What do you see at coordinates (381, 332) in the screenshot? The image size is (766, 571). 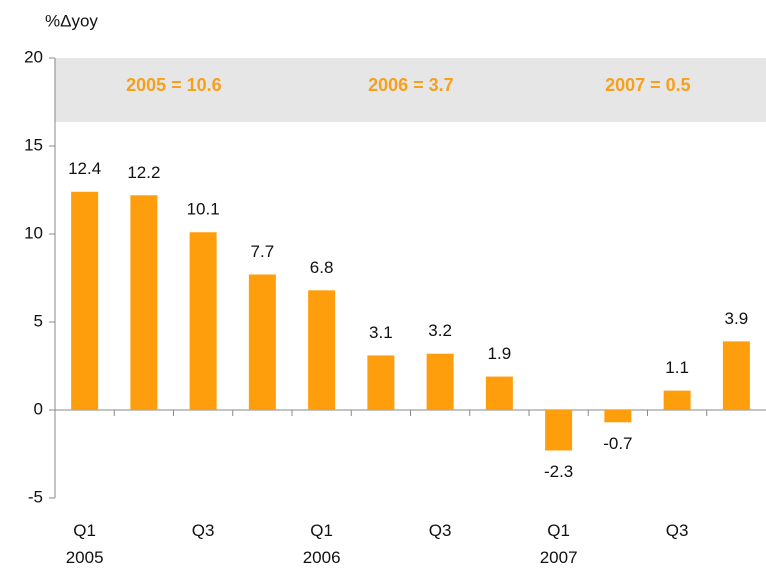 I see `value-label: 3.1` at bounding box center [381, 332].